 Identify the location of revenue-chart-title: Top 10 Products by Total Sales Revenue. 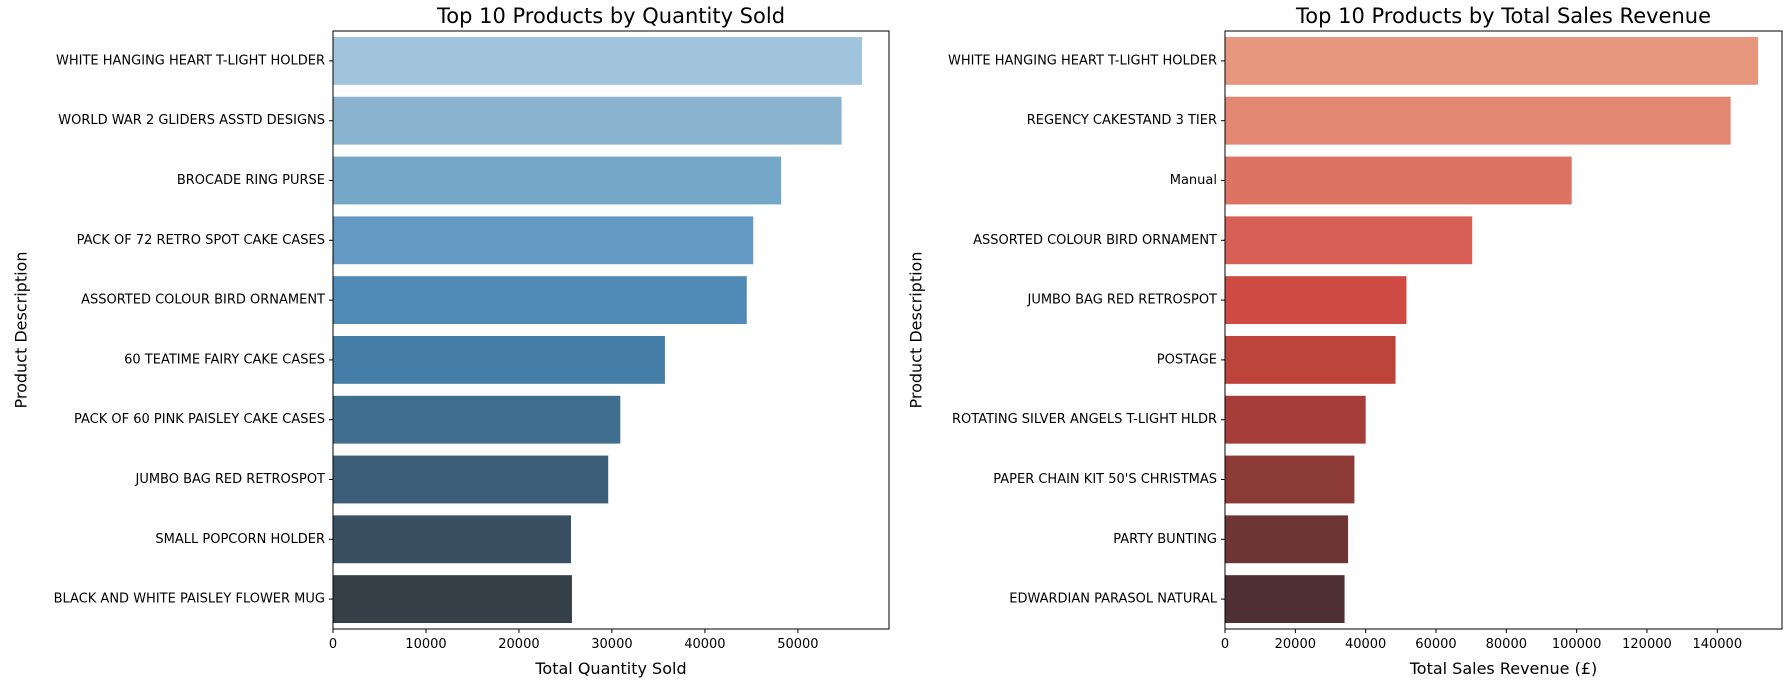
(1503, 16).